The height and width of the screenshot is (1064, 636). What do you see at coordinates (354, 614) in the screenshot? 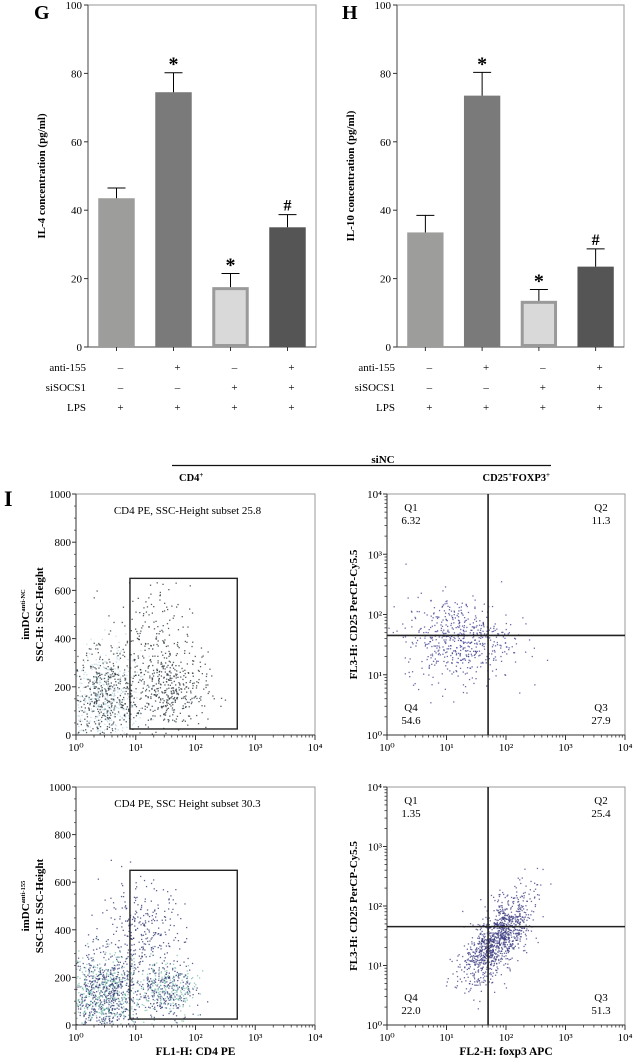
I see `y-axis-label: FL3-H: CD25 PerCP-Cy5.5` at bounding box center [354, 614].